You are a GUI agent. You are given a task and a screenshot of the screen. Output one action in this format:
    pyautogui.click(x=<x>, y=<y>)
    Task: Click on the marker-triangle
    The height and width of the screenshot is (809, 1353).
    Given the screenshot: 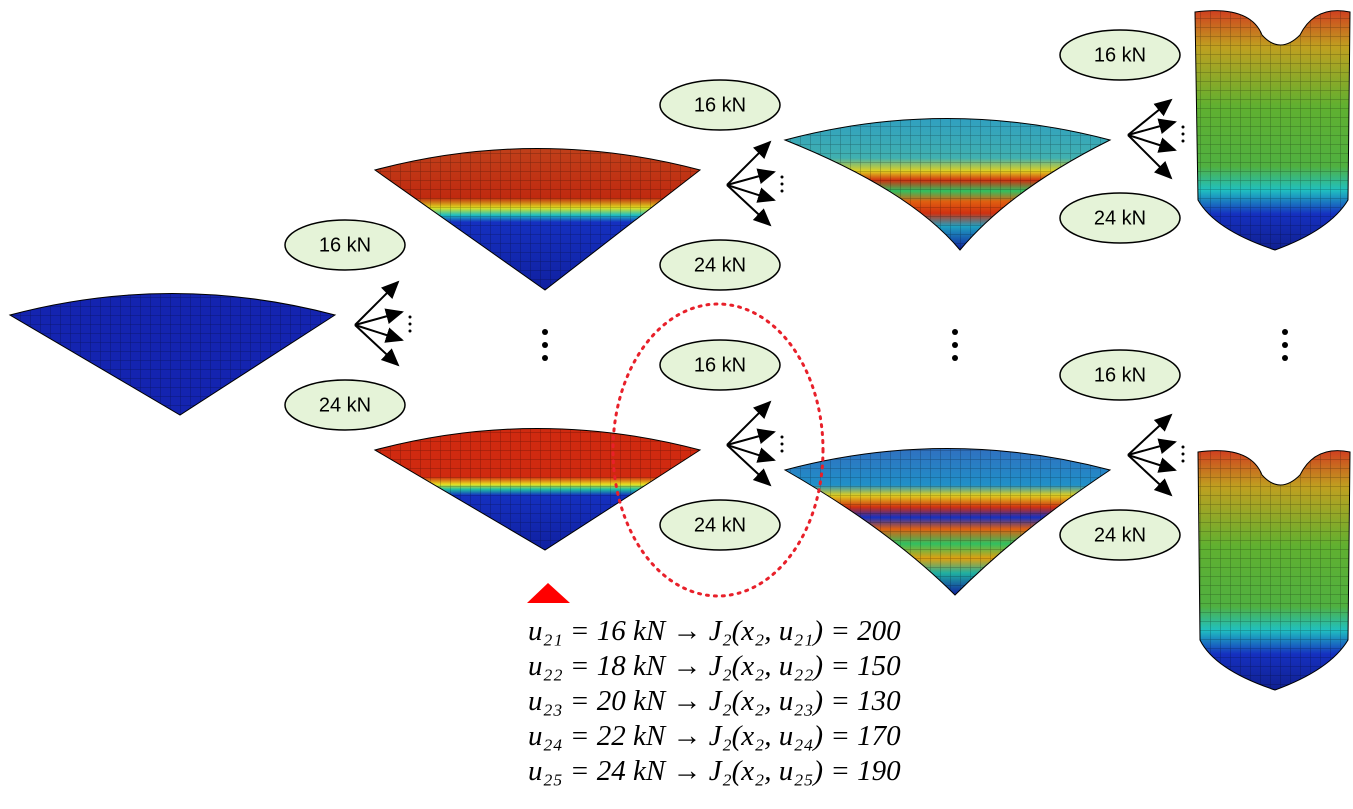 What is the action you would take?
    pyautogui.click(x=548, y=593)
    